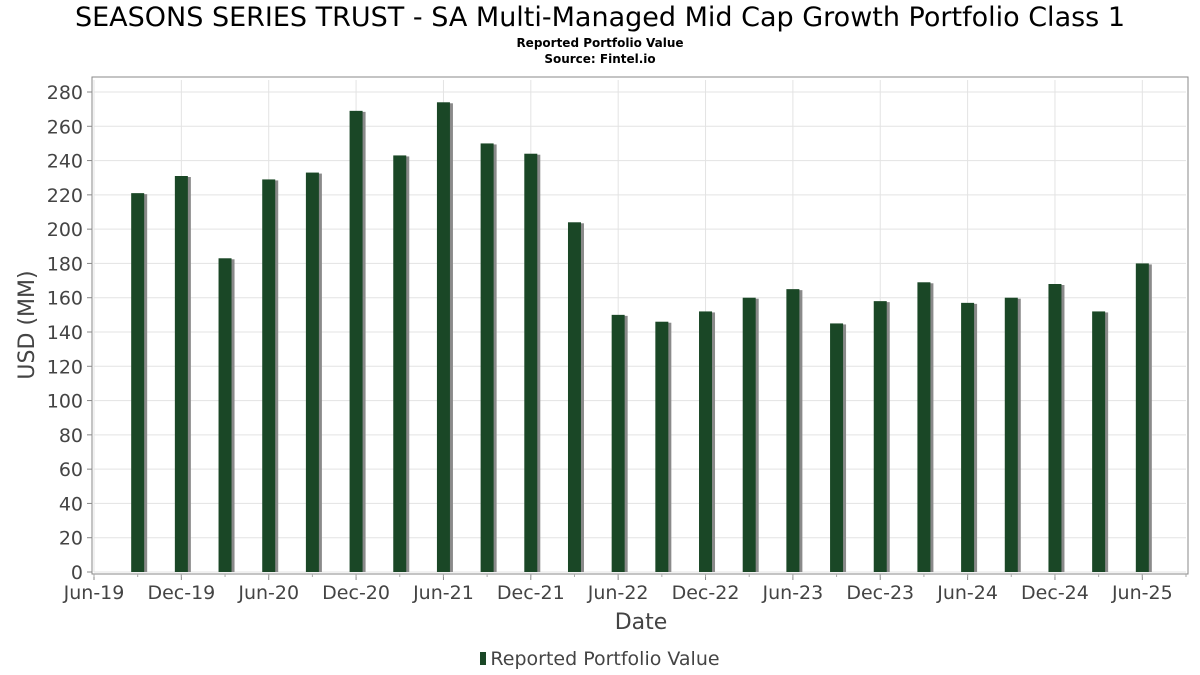 The height and width of the screenshot is (675, 1200). I want to click on y-axis: 0 20 40 60 80 100 120 140 160 180 200 220 240 260 280, so click(69, 333).